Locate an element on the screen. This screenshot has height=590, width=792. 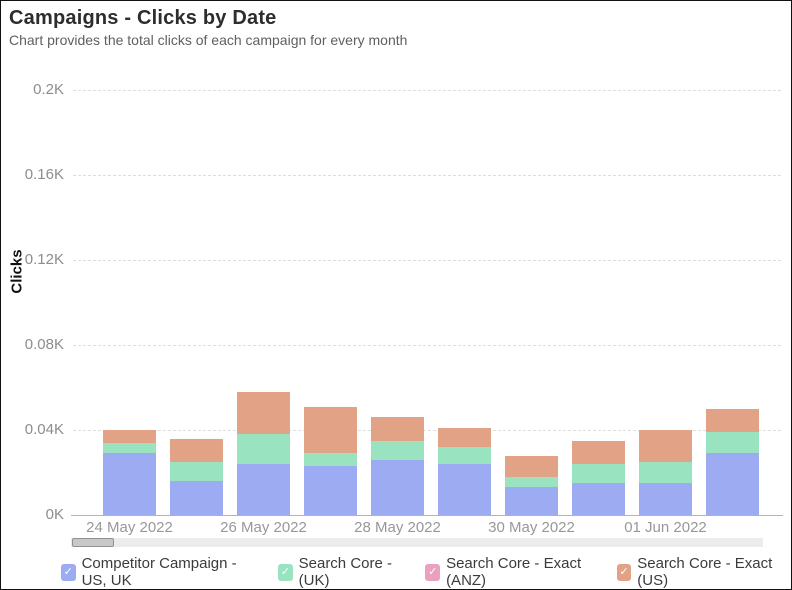
bar-28-may-2022 is located at coordinates (397, 466).